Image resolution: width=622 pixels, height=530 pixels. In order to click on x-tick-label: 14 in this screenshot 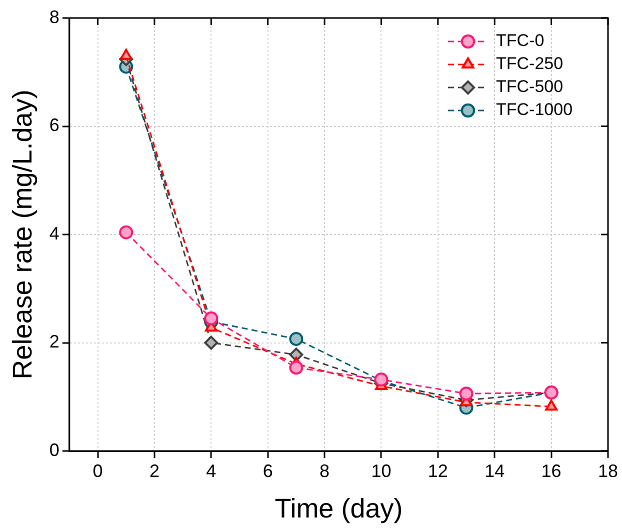, I will do `click(494, 470)`.